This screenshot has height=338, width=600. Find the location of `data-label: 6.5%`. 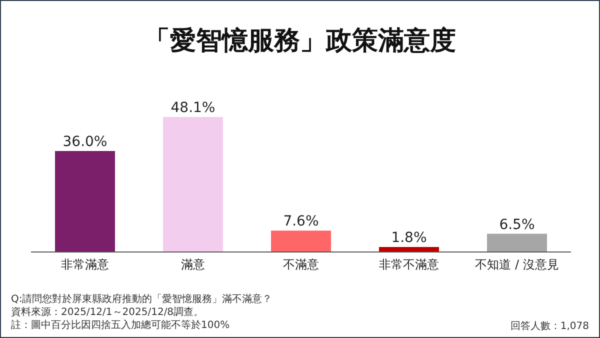

data-label: 6.5% is located at coordinates (517, 224).